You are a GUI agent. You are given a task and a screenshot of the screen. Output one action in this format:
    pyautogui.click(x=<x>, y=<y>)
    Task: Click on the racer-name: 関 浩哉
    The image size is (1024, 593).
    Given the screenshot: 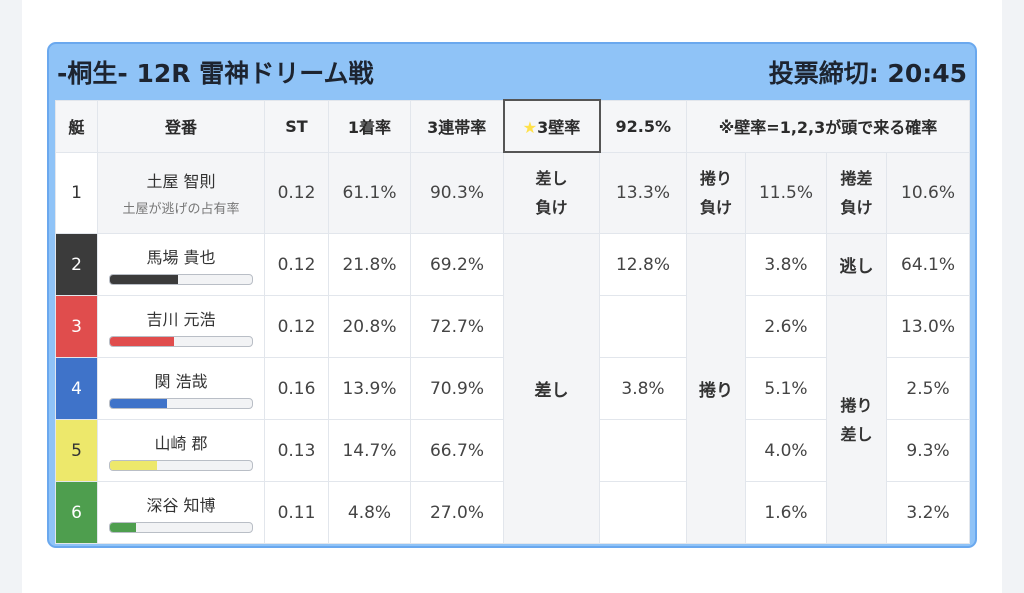 What is the action you would take?
    pyautogui.click(x=181, y=381)
    